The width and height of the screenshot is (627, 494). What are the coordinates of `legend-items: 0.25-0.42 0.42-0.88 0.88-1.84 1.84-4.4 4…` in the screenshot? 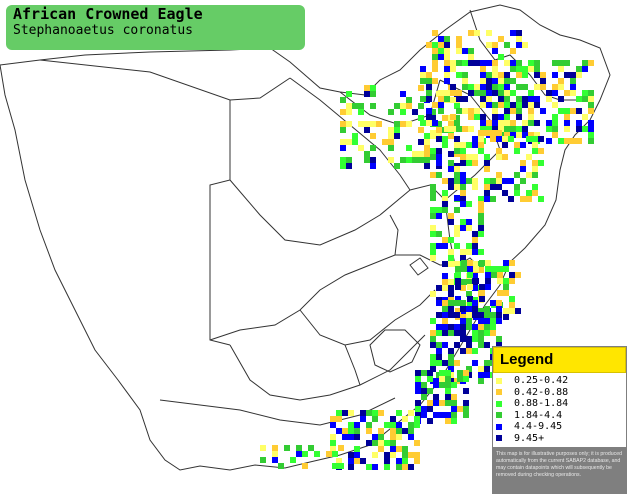 It's located at (559, 410).